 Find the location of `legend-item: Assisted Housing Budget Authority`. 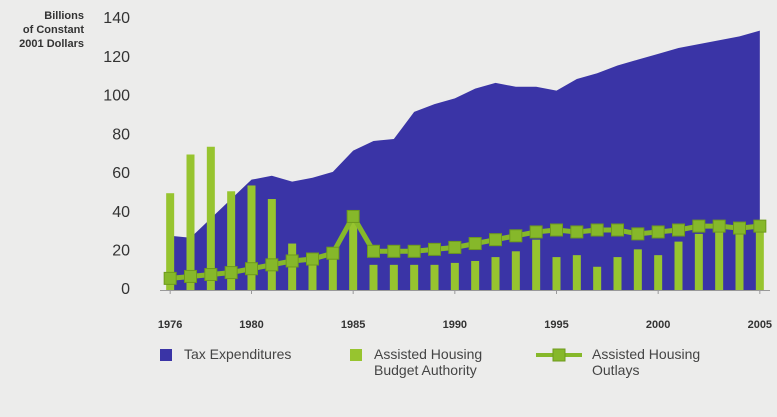

legend-item: Assisted Housing Budget Authority is located at coordinates (423, 362).